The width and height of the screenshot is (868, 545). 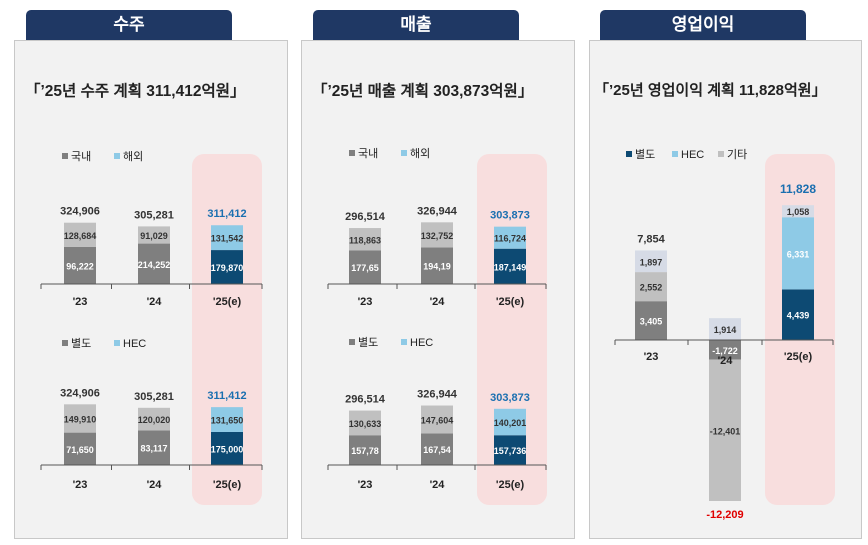 I want to click on data-label: 1,058, so click(x=798, y=212).